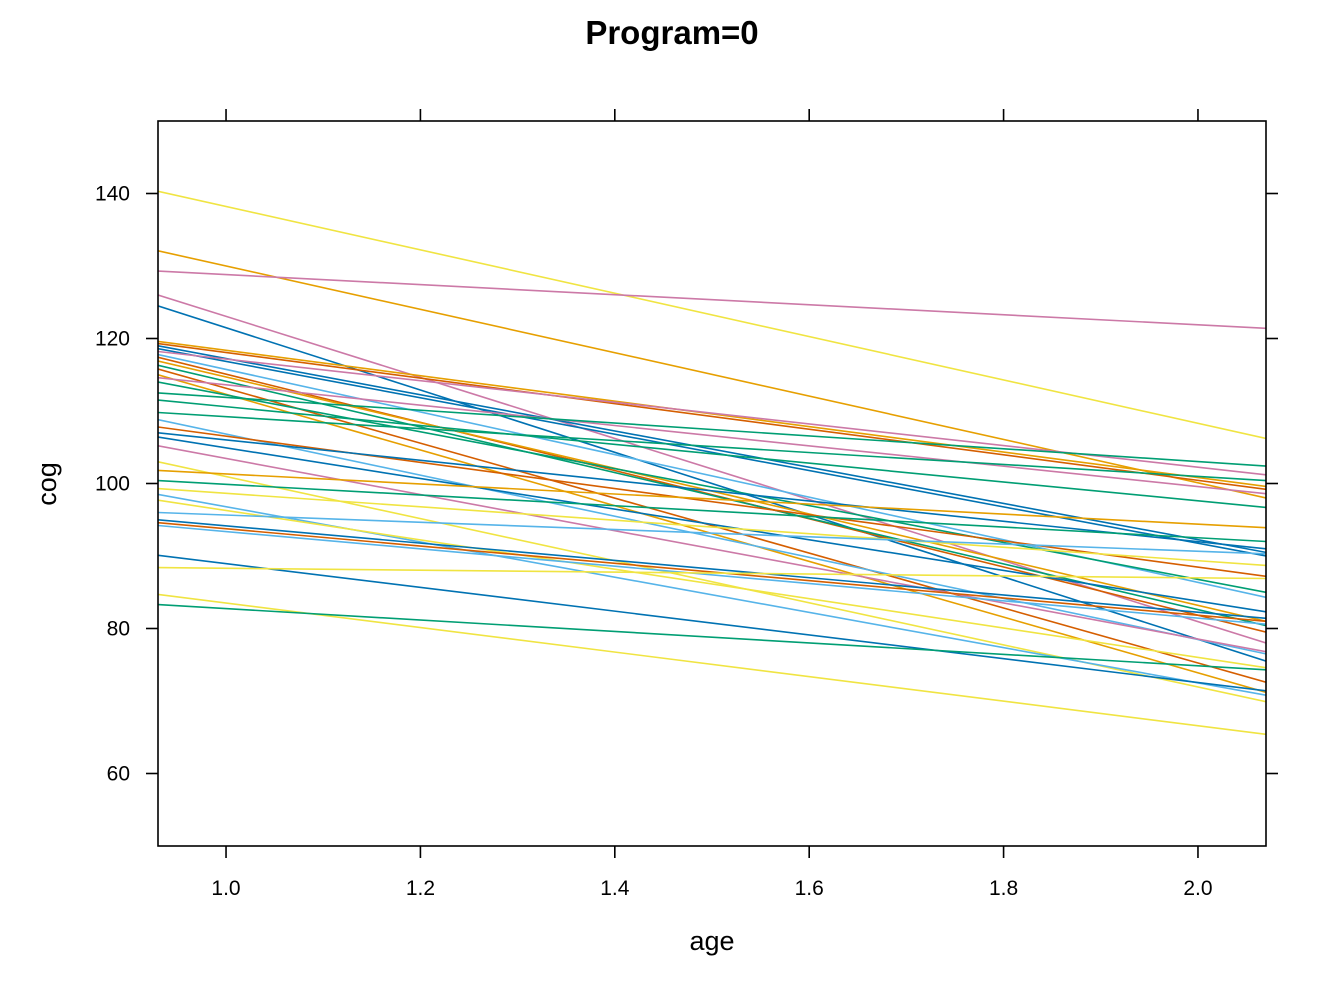  What do you see at coordinates (225, 888) in the screenshot?
I see `x-tick-label: 1.0` at bounding box center [225, 888].